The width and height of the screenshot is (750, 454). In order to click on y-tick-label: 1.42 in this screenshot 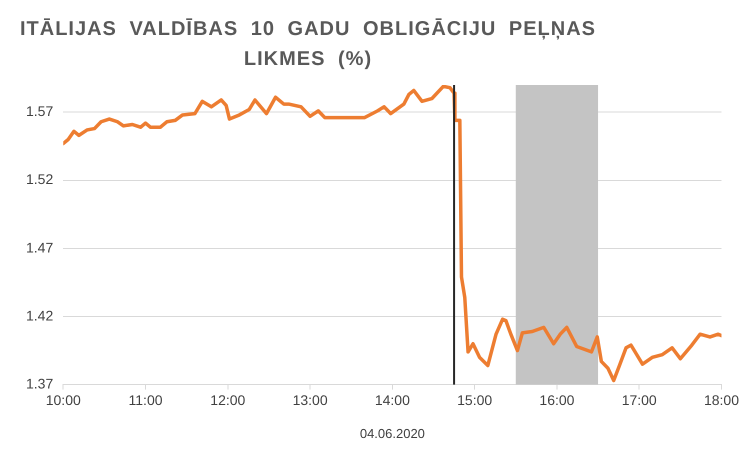, I will do `click(40, 315)`.